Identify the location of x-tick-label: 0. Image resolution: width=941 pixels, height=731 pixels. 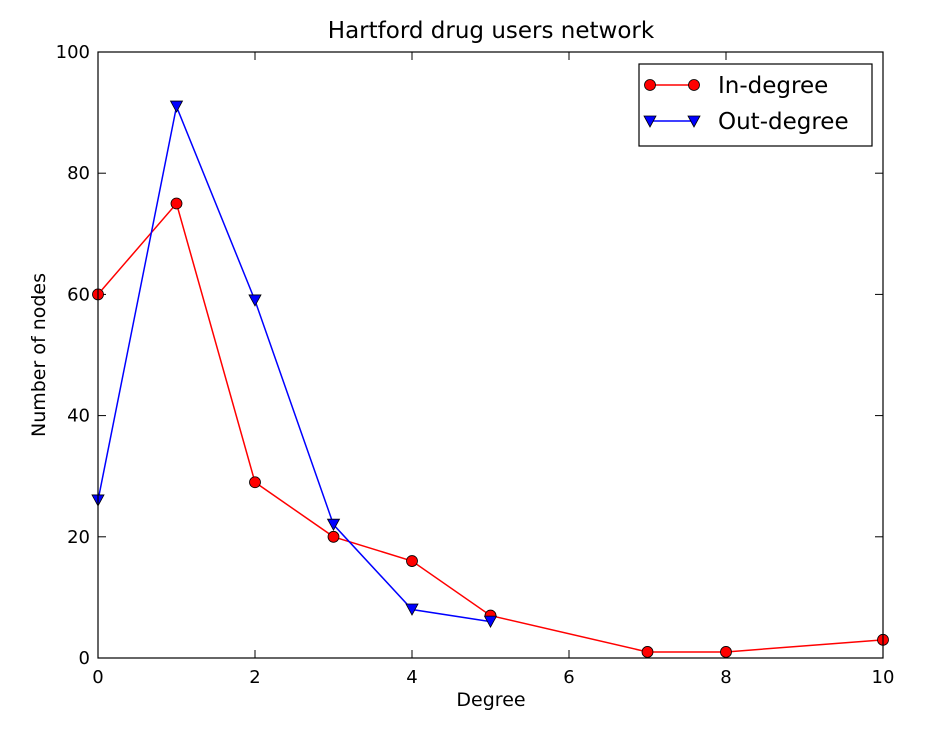
(97, 677).